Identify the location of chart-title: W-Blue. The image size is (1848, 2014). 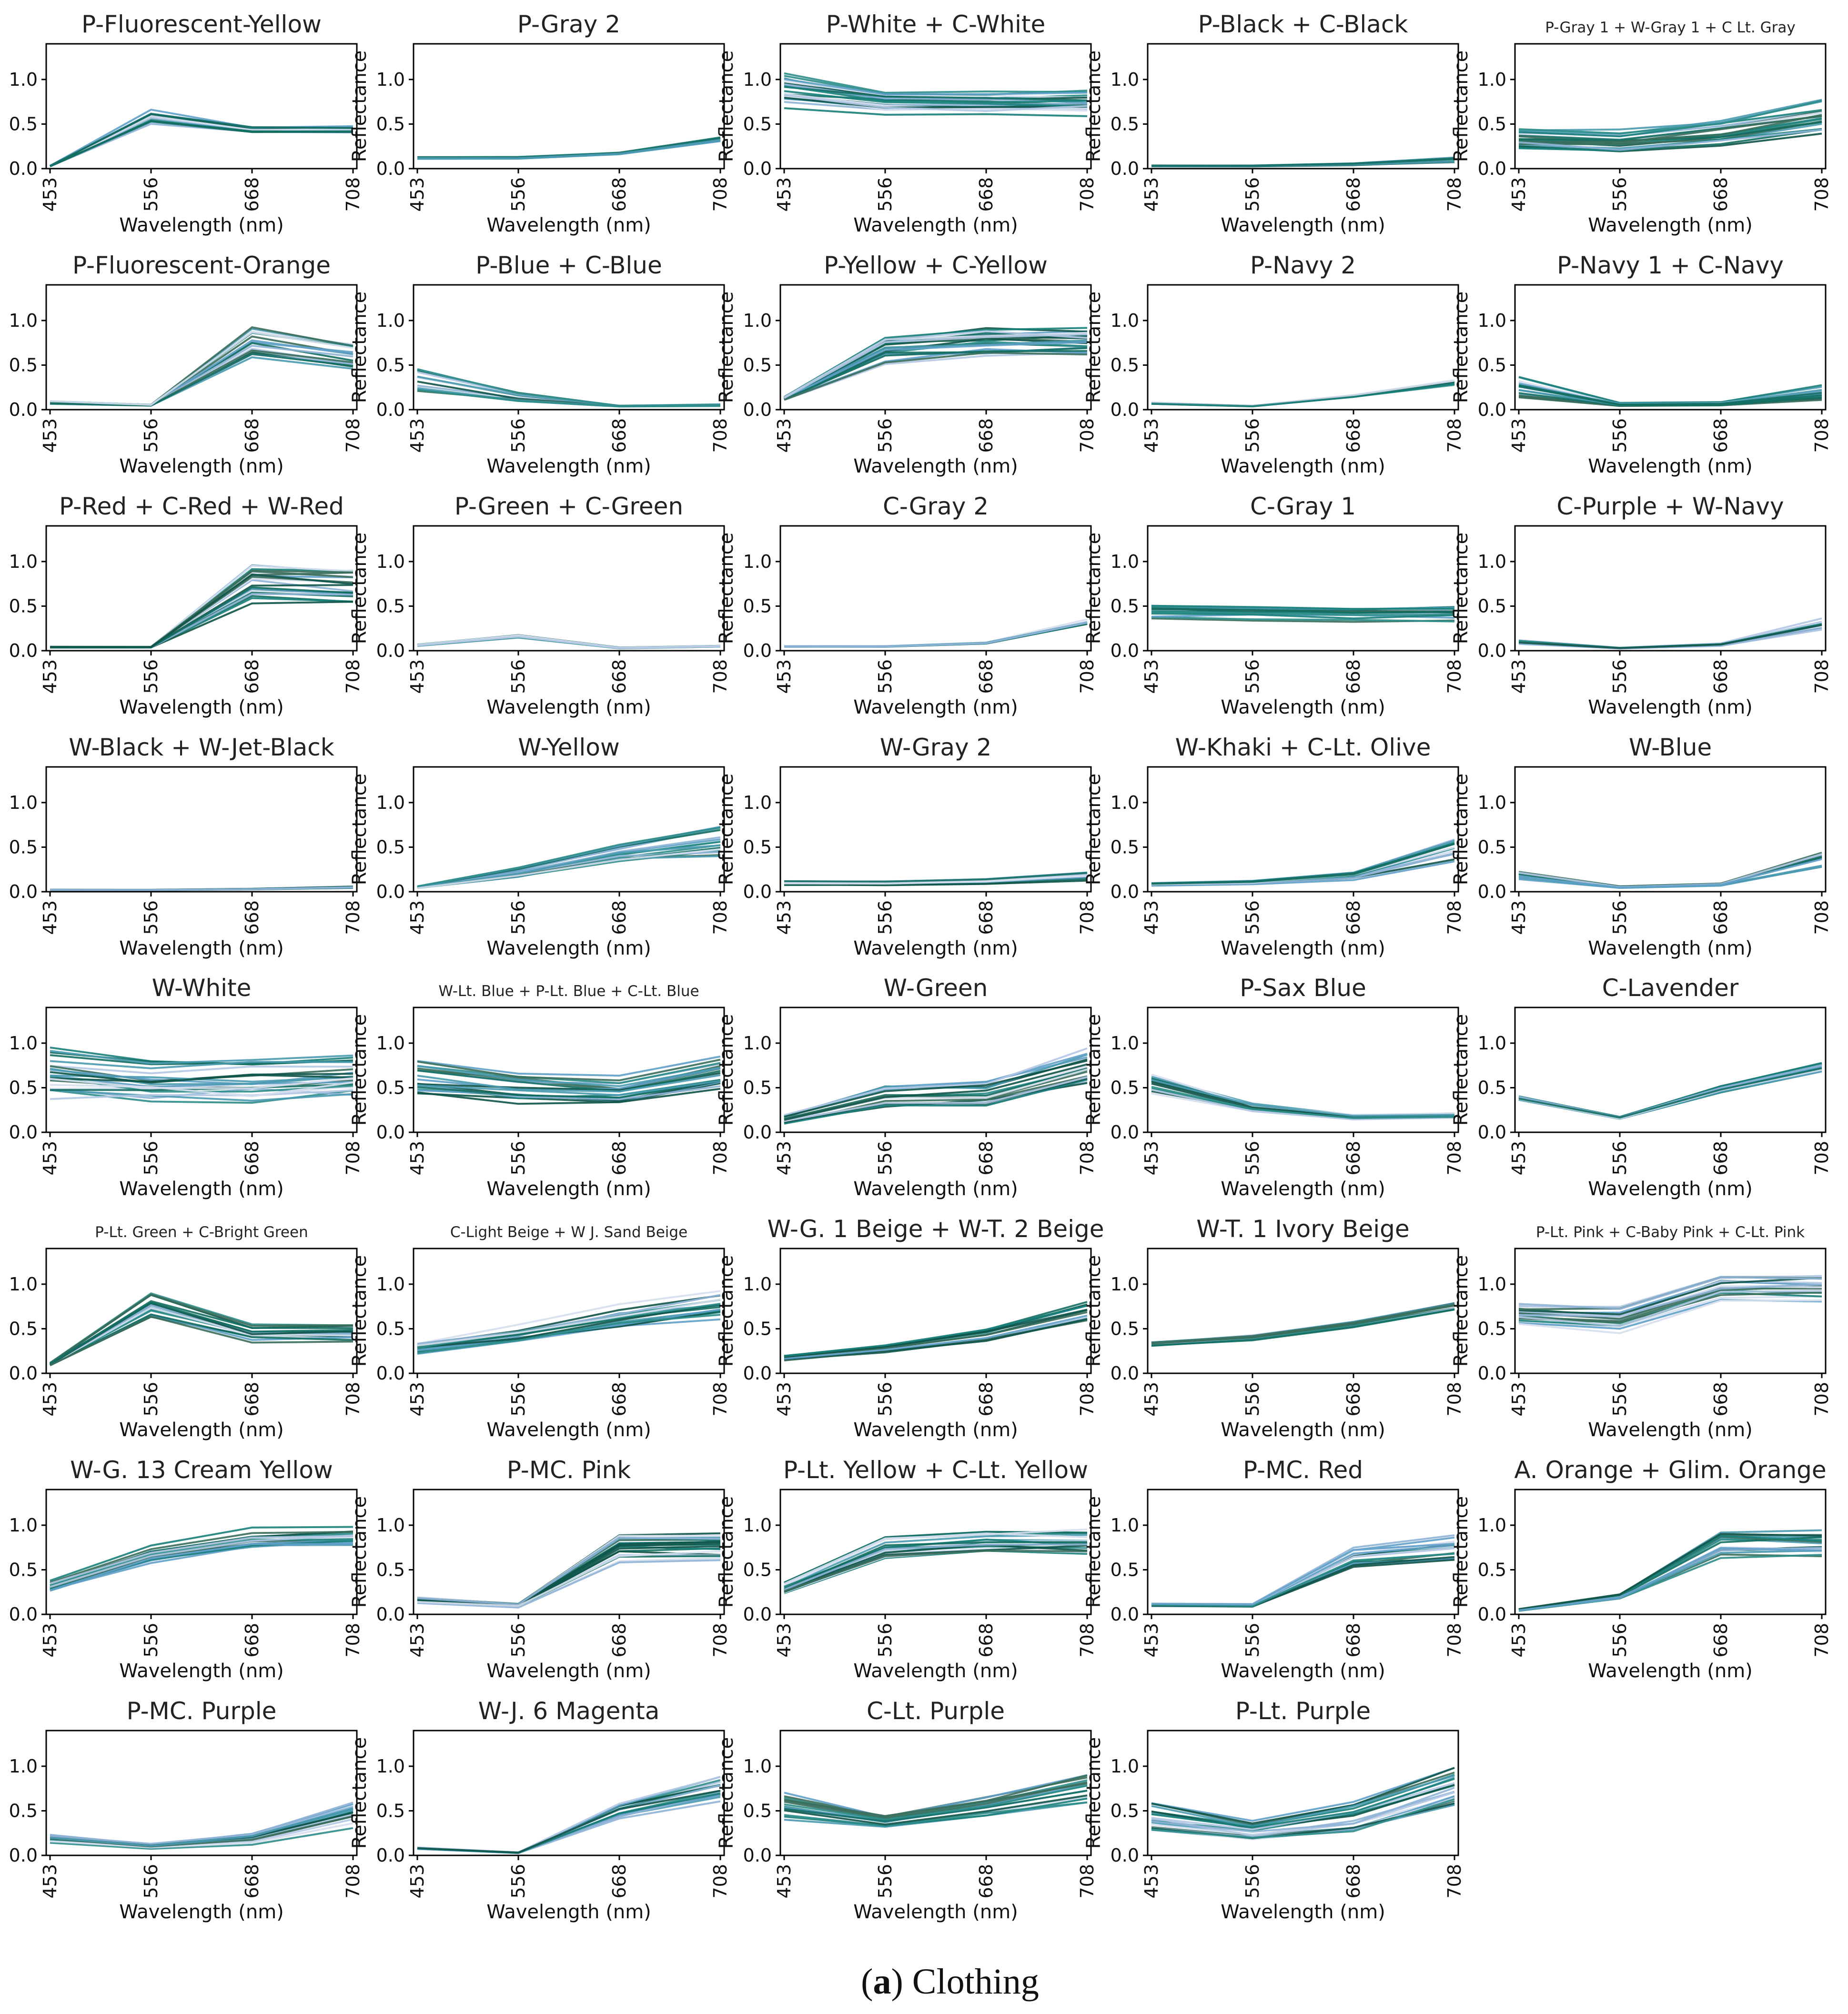
(1671, 747).